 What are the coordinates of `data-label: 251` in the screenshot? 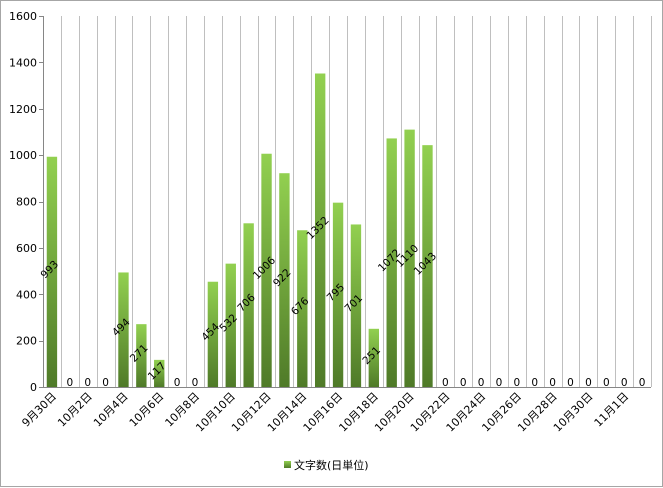 It's located at (371, 355).